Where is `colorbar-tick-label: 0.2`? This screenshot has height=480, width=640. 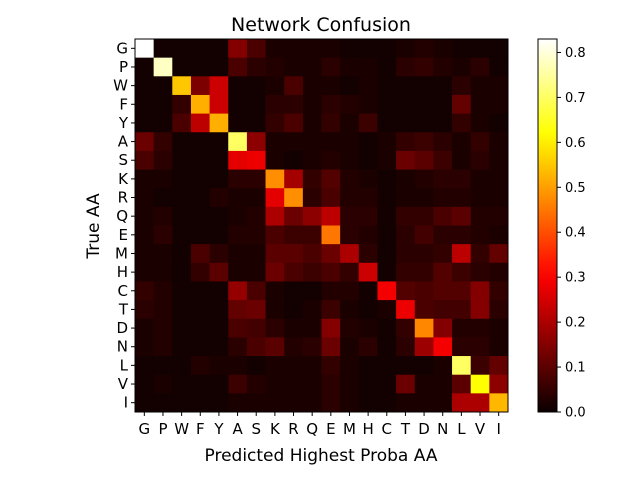 colorbar-tick-label: 0.2 is located at coordinates (575, 323).